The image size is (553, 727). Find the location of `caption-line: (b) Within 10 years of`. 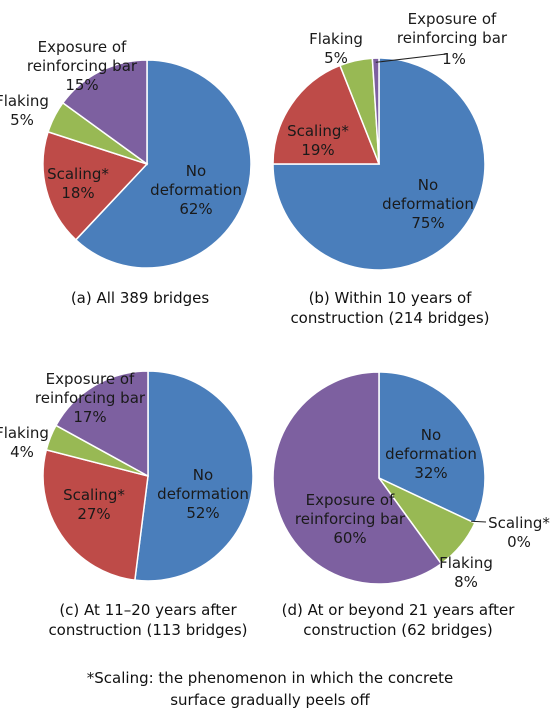

caption-line: (b) Within 10 years of is located at coordinates (391, 298).